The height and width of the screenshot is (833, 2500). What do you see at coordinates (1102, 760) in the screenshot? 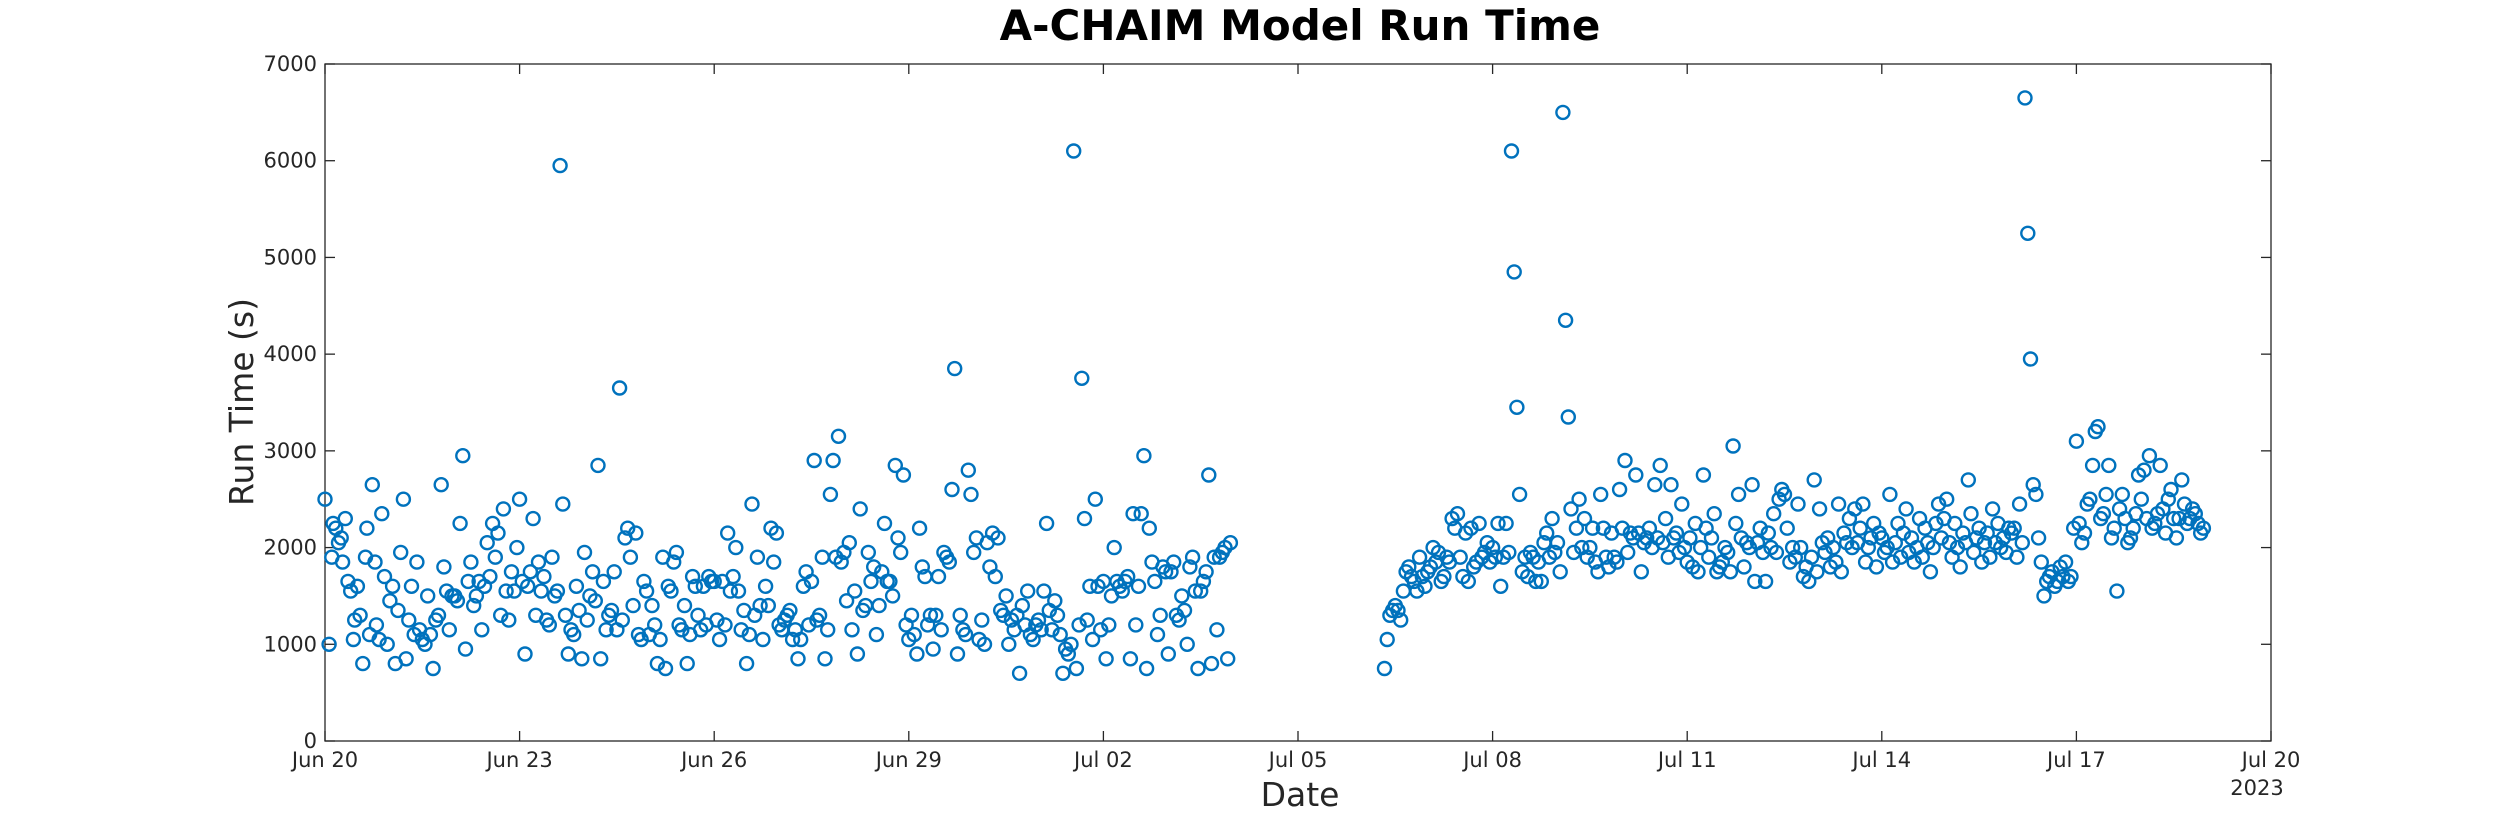
I see `x-tick-label: Jul 02` at bounding box center [1102, 760].